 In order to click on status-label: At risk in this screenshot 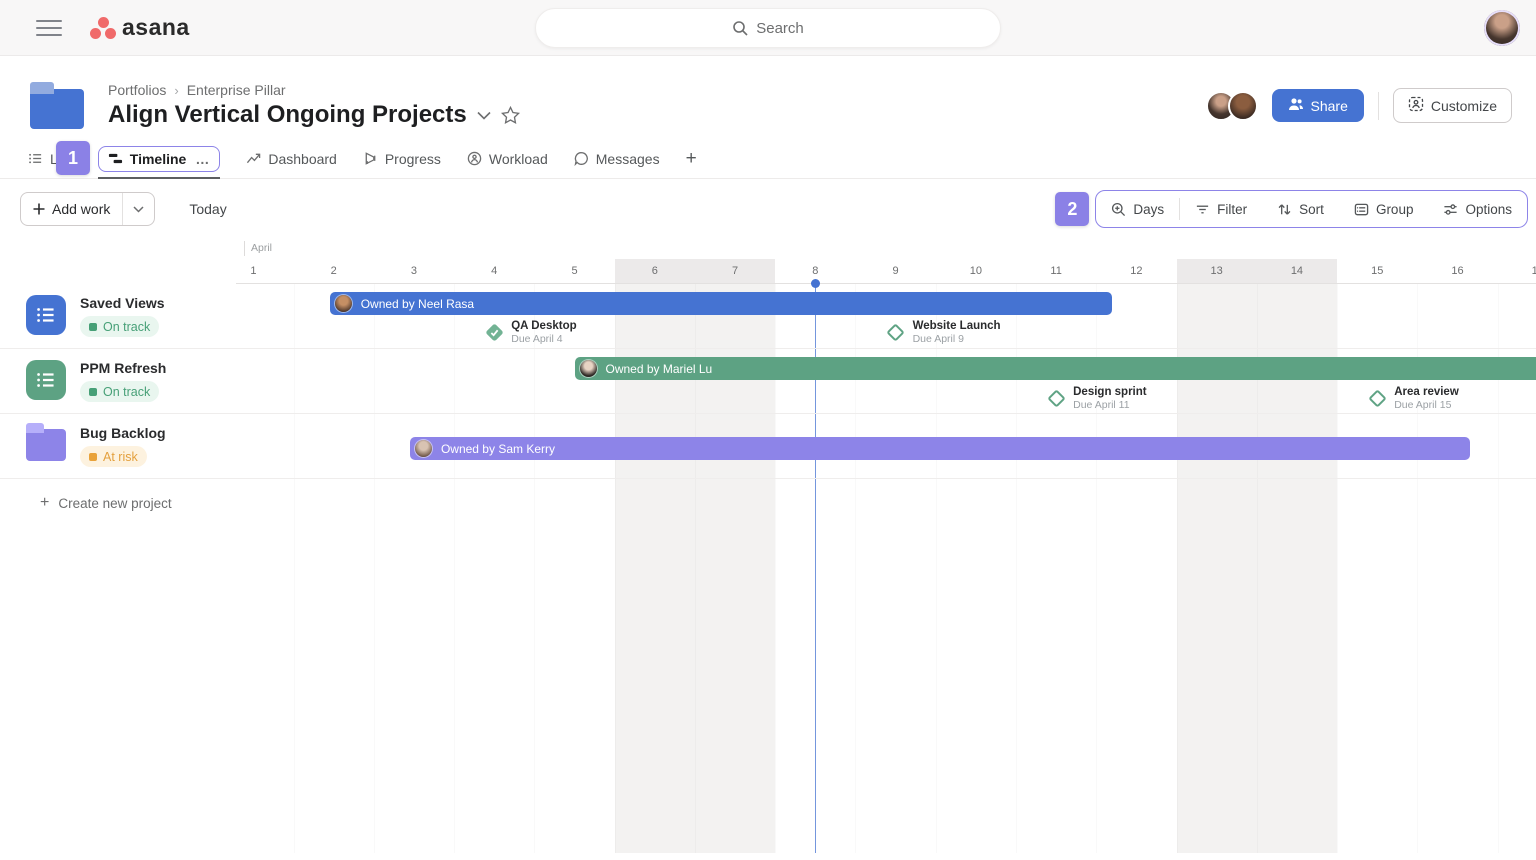, I will do `click(120, 456)`.